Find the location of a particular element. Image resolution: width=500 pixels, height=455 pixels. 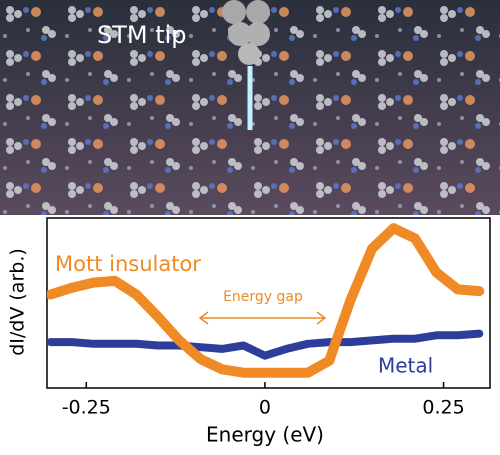

image-label: STM tip is located at coordinates (142, 35).